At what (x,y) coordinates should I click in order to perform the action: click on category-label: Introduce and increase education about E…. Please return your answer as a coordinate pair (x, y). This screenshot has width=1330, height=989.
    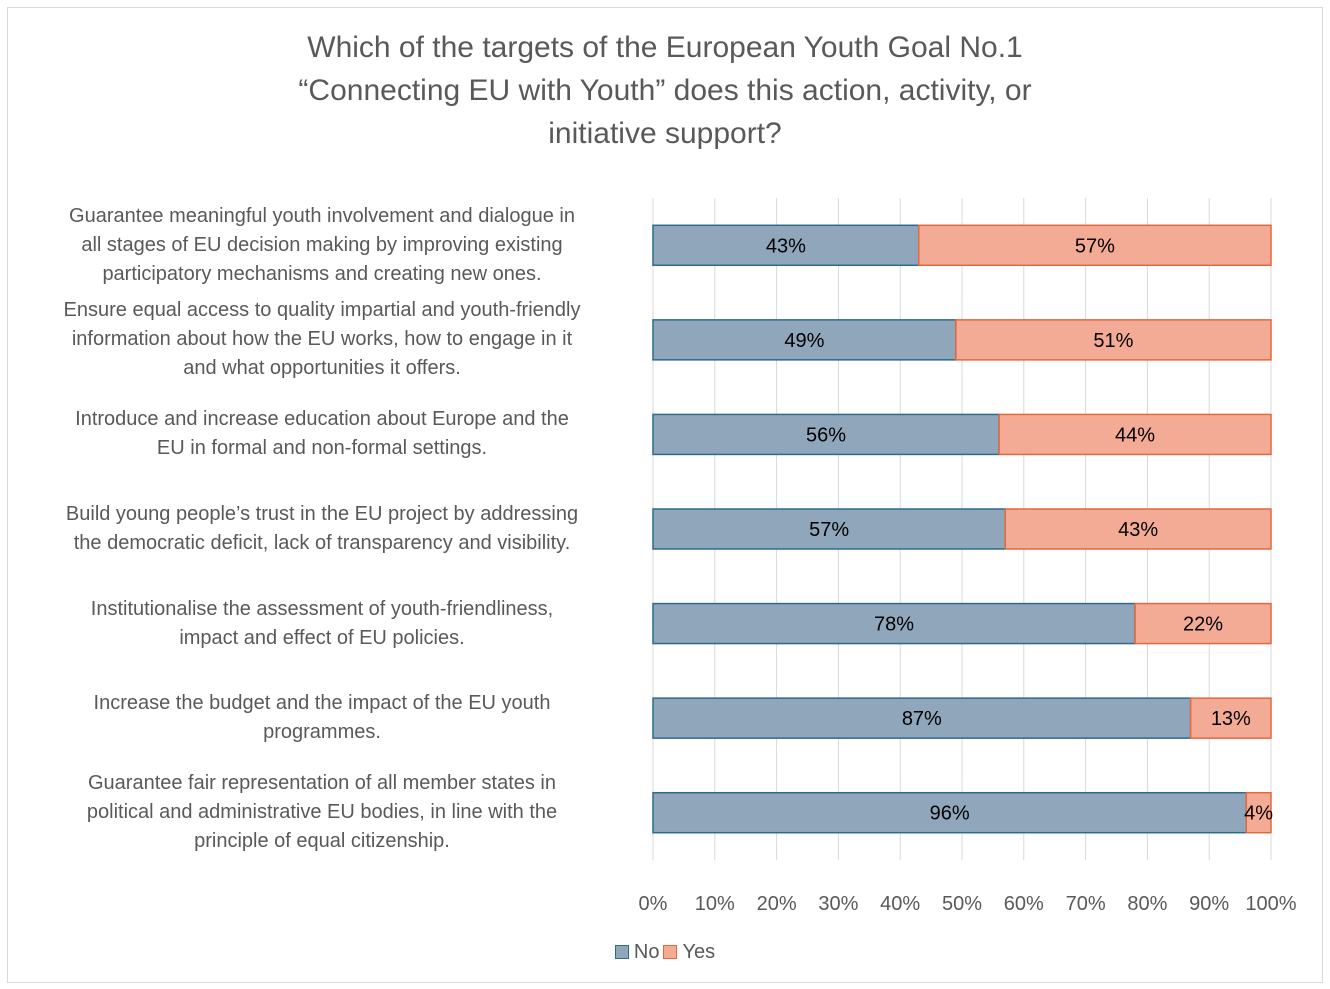
    Looking at the image, I should click on (322, 434).